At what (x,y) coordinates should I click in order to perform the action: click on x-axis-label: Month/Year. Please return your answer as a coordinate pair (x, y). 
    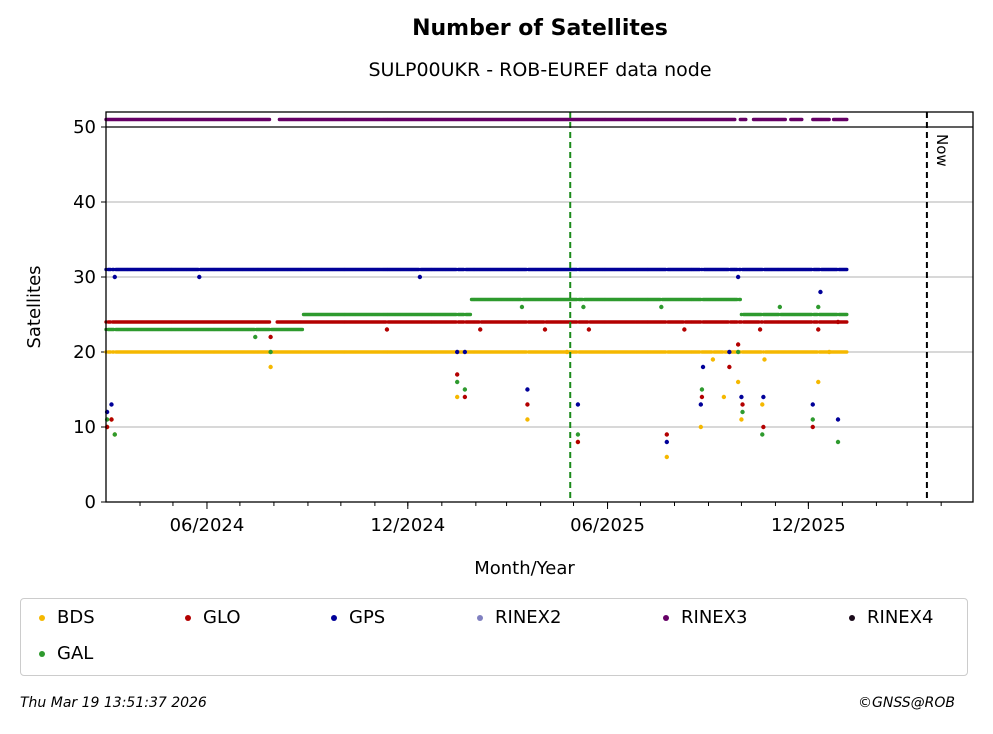
    Looking at the image, I should click on (524, 568).